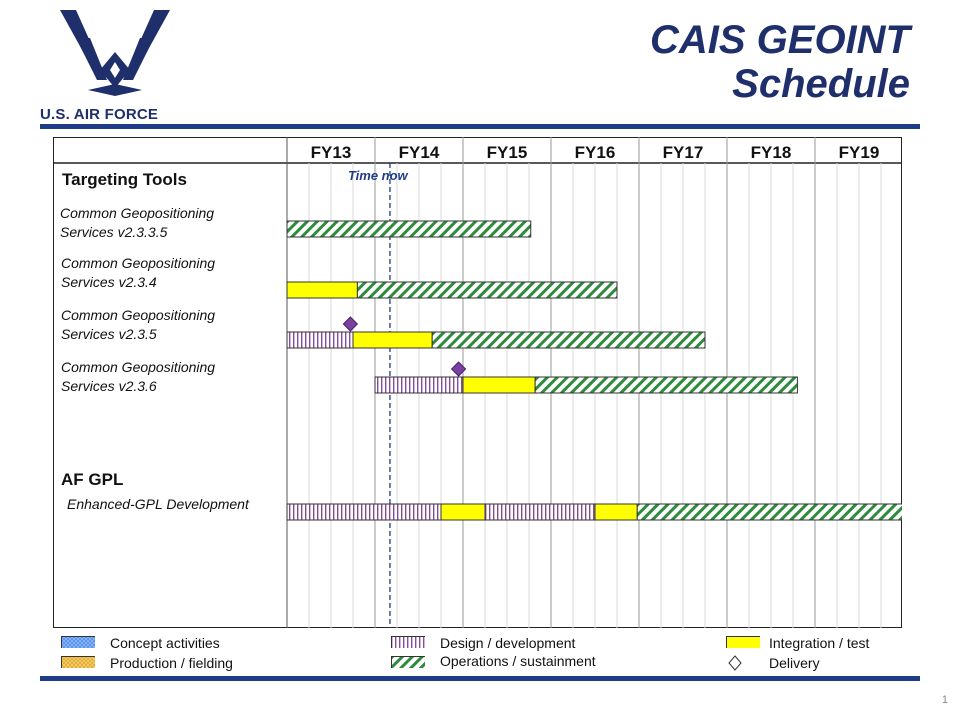 Image resolution: width=960 pixels, height=720 pixels. Describe the element at coordinates (78, 642) in the screenshot. I see `legend-swatch-concept` at that location.